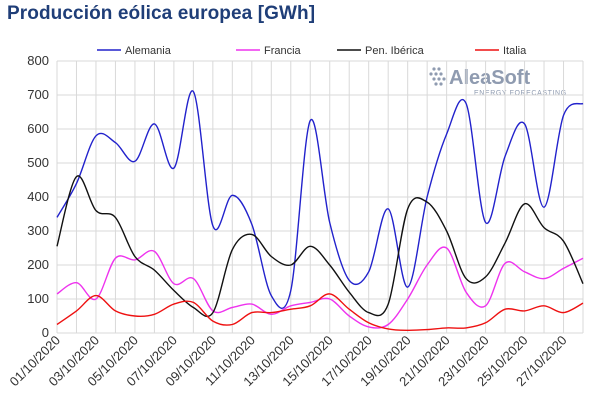 This screenshot has height=418, width=600. Describe the element at coordinates (437, 76) in the screenshot. I see `logo-dots-icon` at that location.